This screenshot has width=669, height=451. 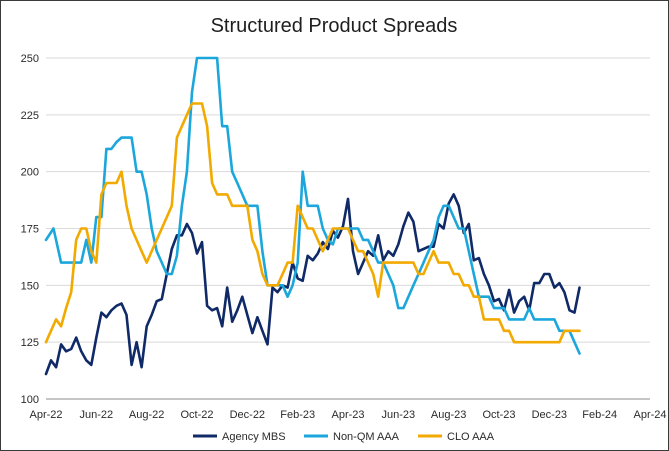 What do you see at coordinates (45, 415) in the screenshot?
I see `x-tick-label: Apr-22` at bounding box center [45, 415].